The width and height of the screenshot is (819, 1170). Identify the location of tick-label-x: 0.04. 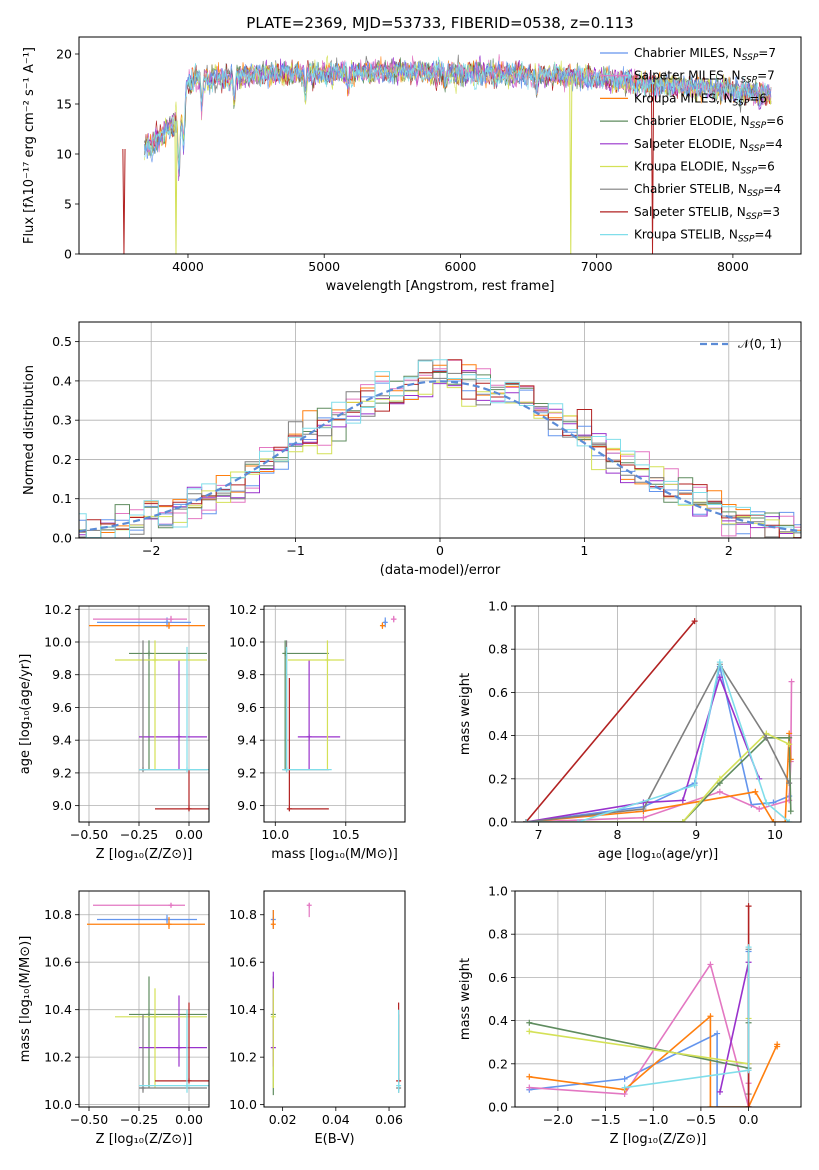
(336, 1119).